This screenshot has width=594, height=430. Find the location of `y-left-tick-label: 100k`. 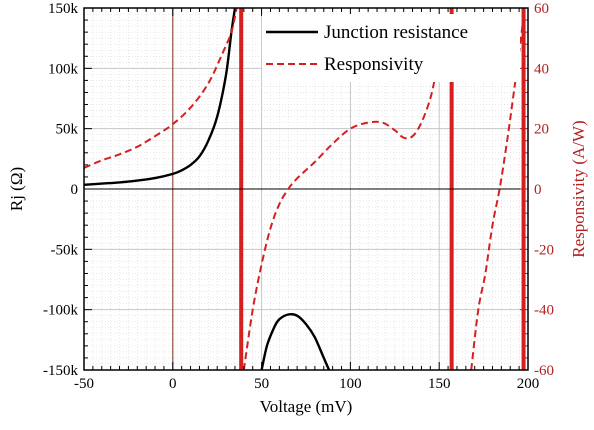

y-left-tick-label: 100k is located at coordinates (63, 69).